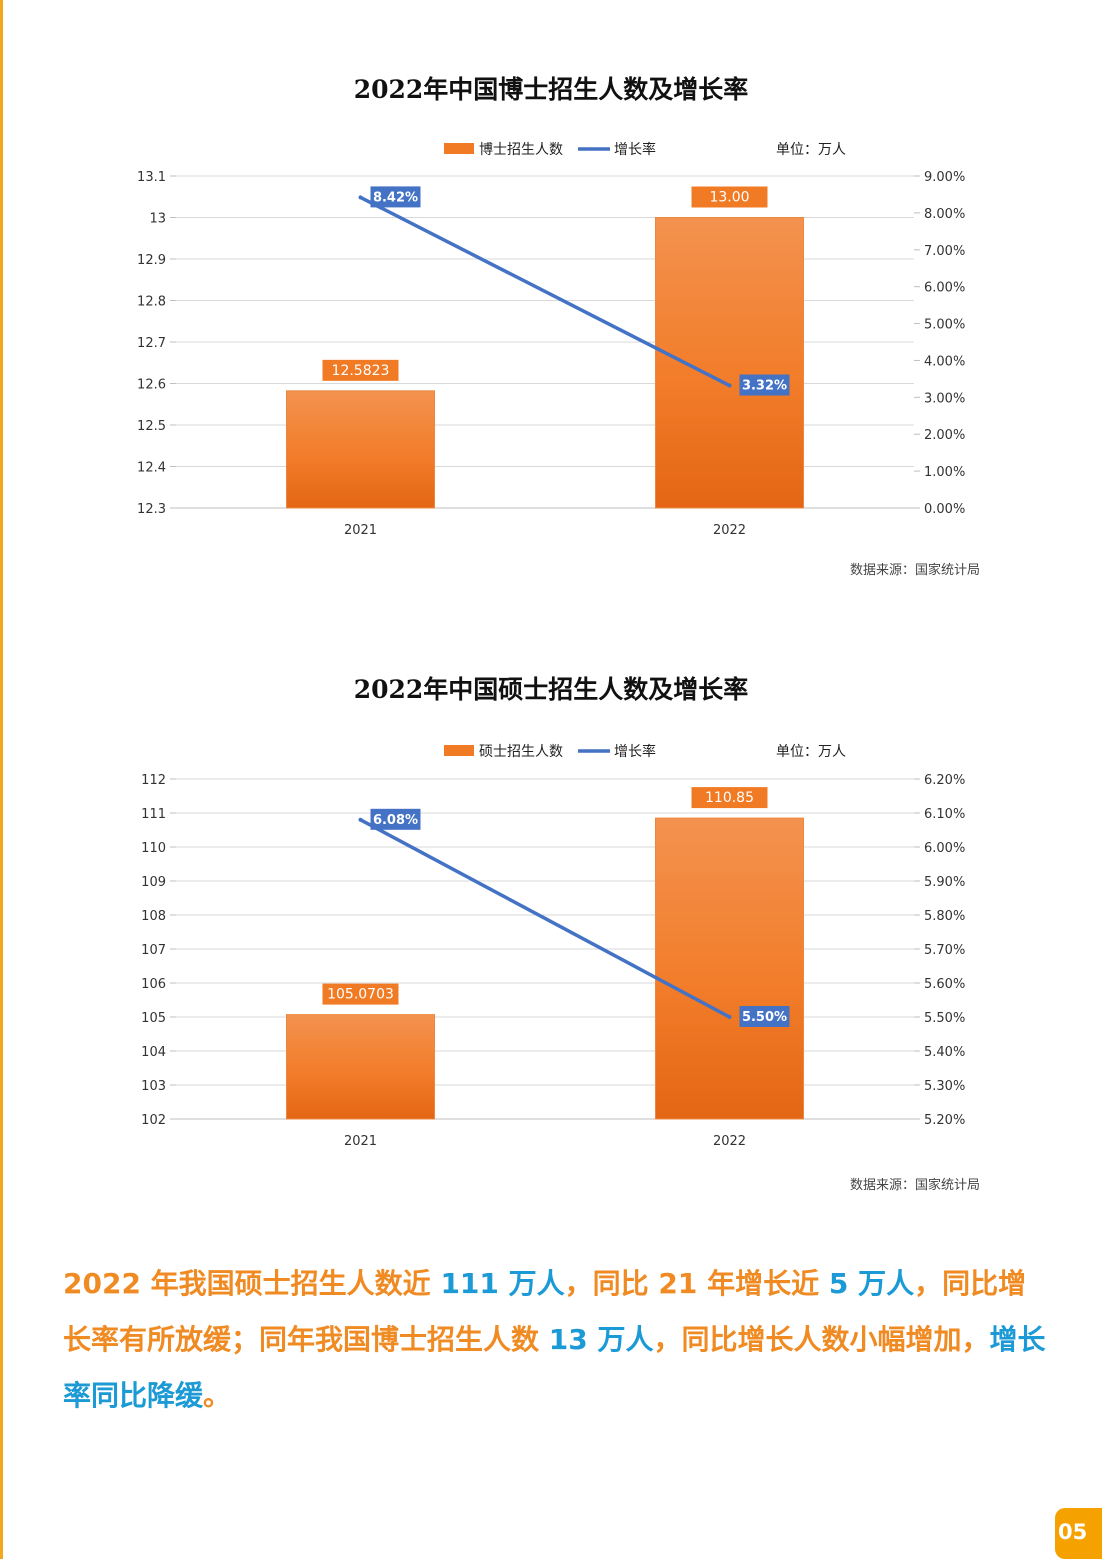  I want to click on bar-value-label: 13.00, so click(729, 198).